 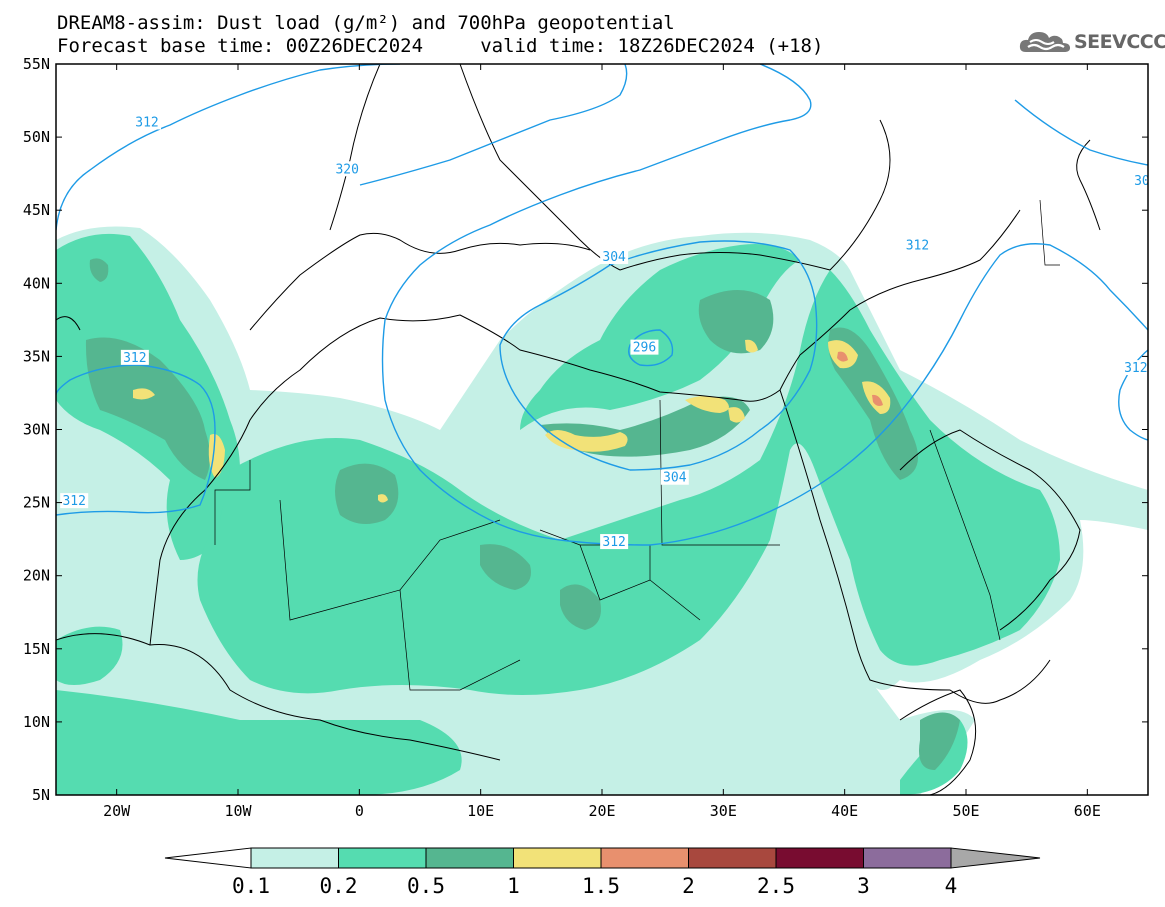 I want to click on lat-tick-label: 15N, so click(x=36, y=649).